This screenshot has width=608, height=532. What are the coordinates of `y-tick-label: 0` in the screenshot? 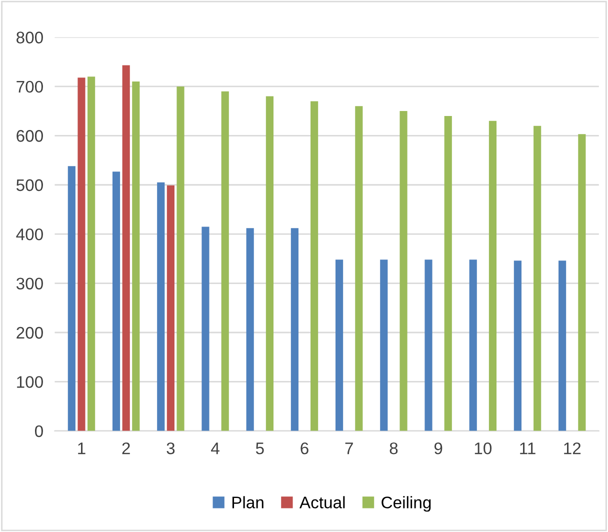 It's located at (38, 431).